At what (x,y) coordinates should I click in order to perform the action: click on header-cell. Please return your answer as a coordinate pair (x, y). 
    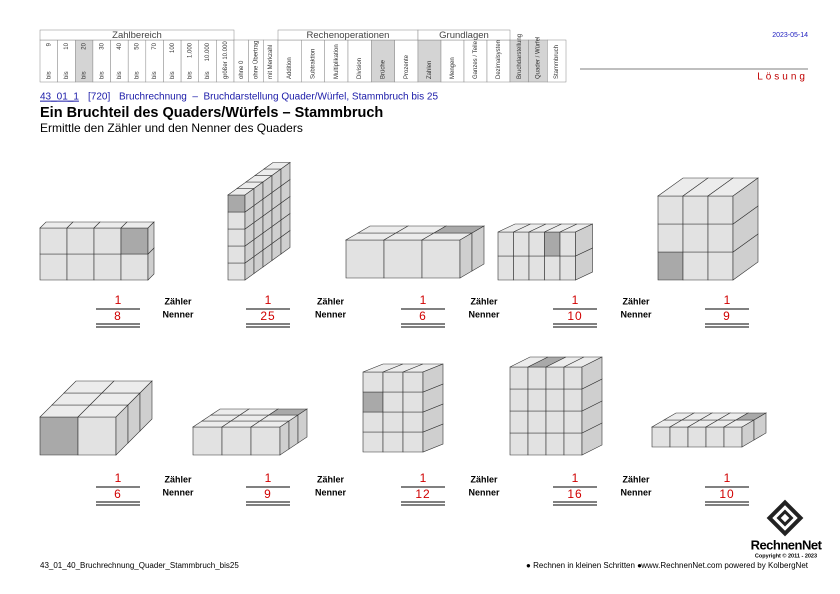
    Looking at the image, I should click on (557, 61).